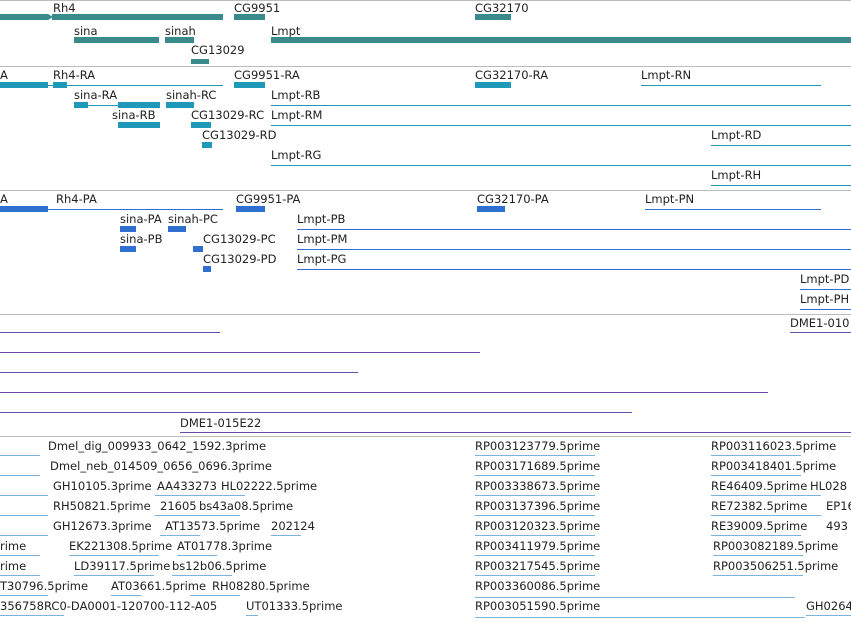 The image size is (851, 622). Describe the element at coordinates (134, 115) in the screenshot. I see `transcript-label-sina-rb: sina-RB` at that location.